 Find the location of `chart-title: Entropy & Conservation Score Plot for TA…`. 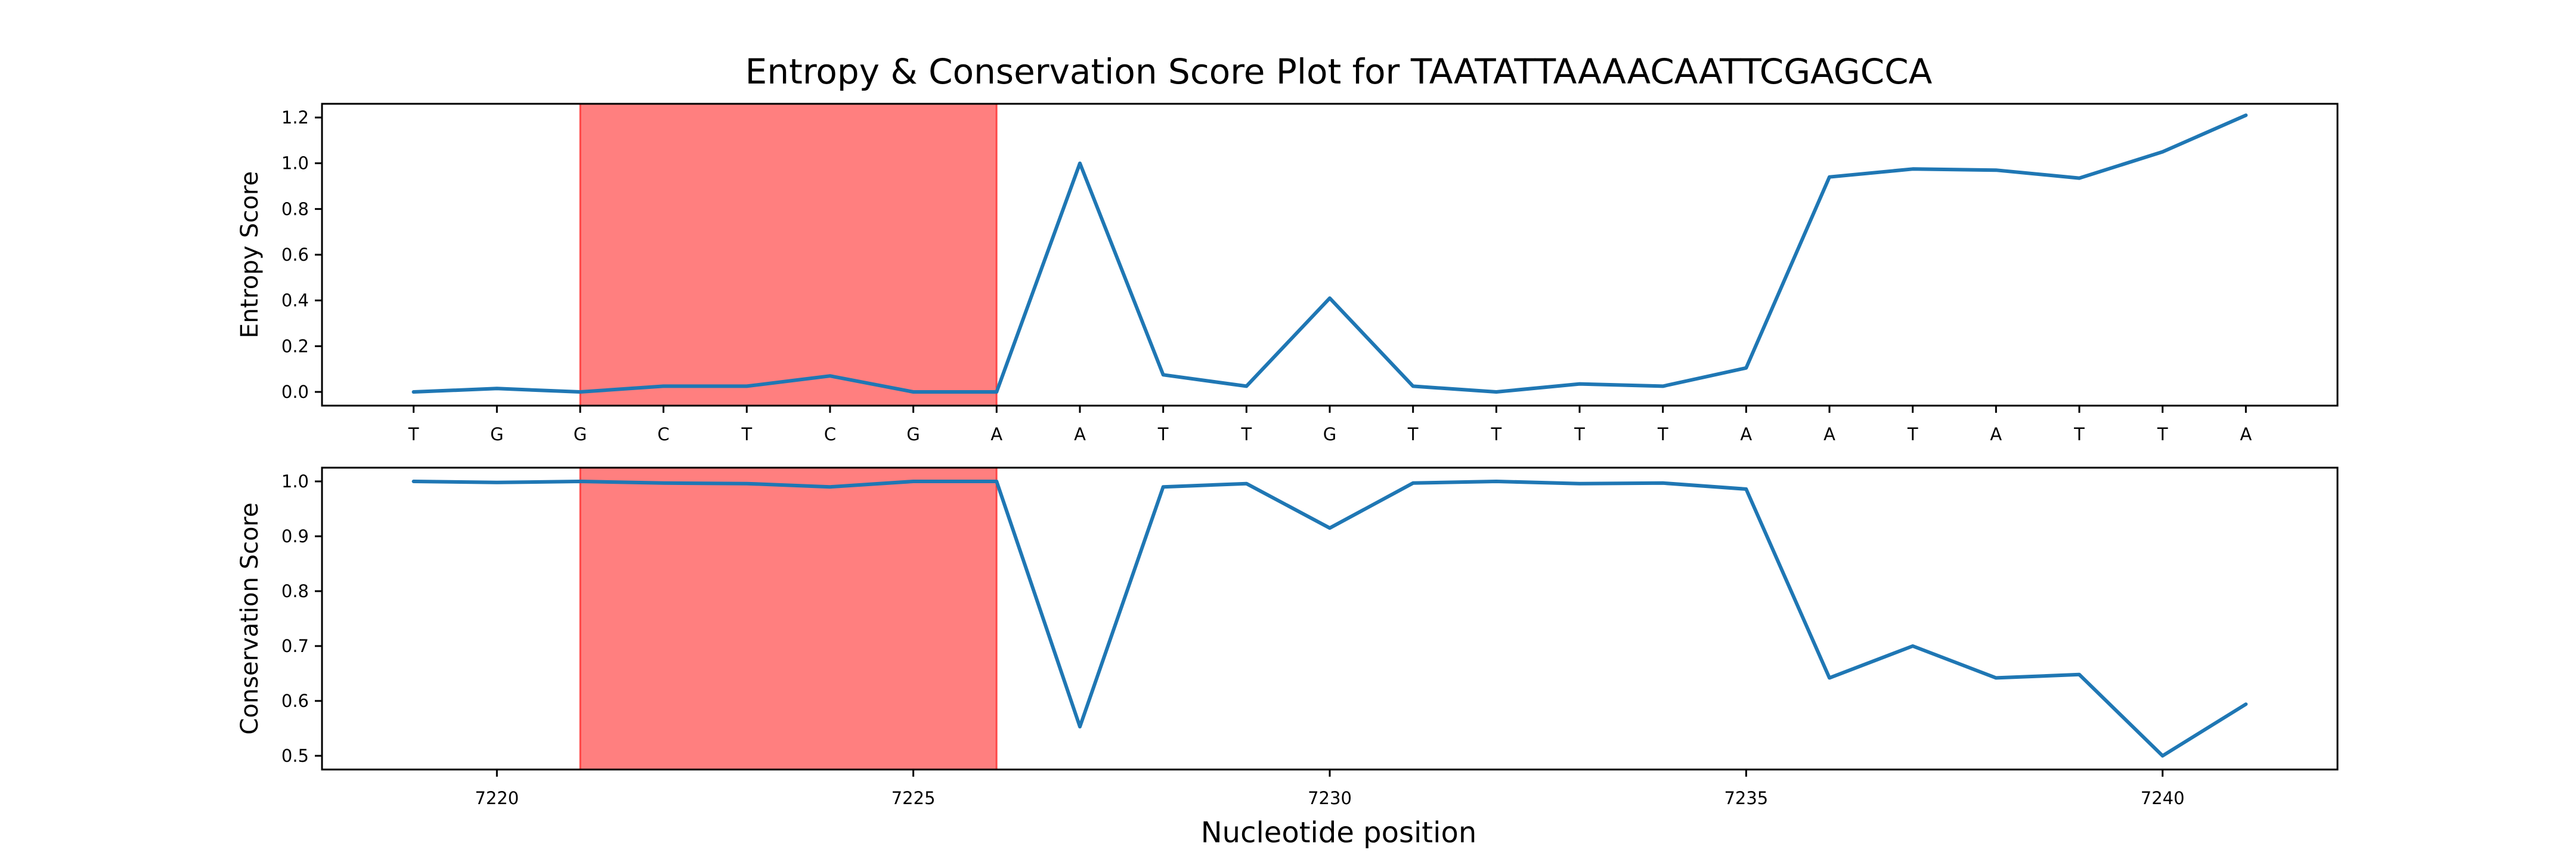

chart-title: Entropy & Conservation Score Plot for TA… is located at coordinates (1339, 71).